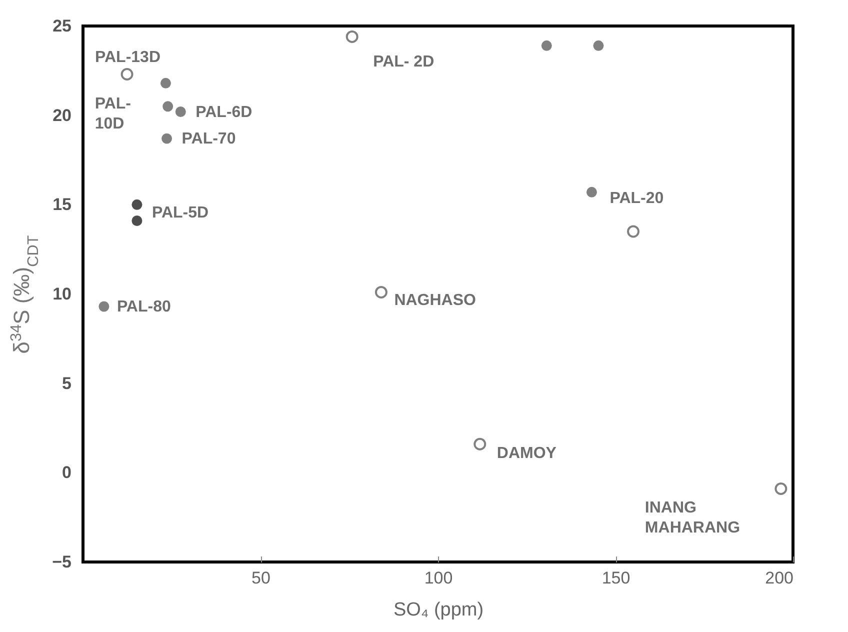  Describe the element at coordinates (616, 578) in the screenshot. I see `x-tick-label: 150` at that location.